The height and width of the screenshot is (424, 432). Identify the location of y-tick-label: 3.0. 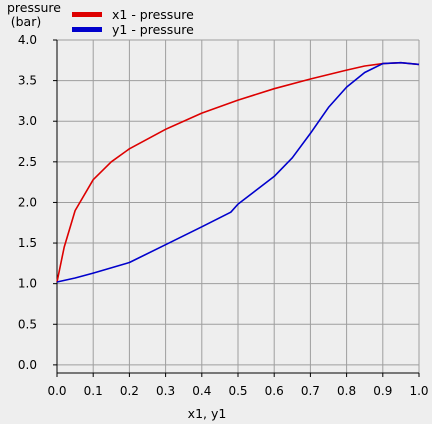
(27, 121).